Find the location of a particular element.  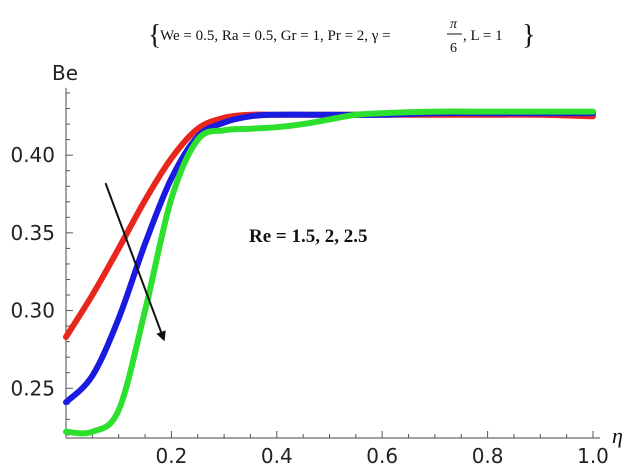

y-tick-label: 0.25 is located at coordinates (32, 388).